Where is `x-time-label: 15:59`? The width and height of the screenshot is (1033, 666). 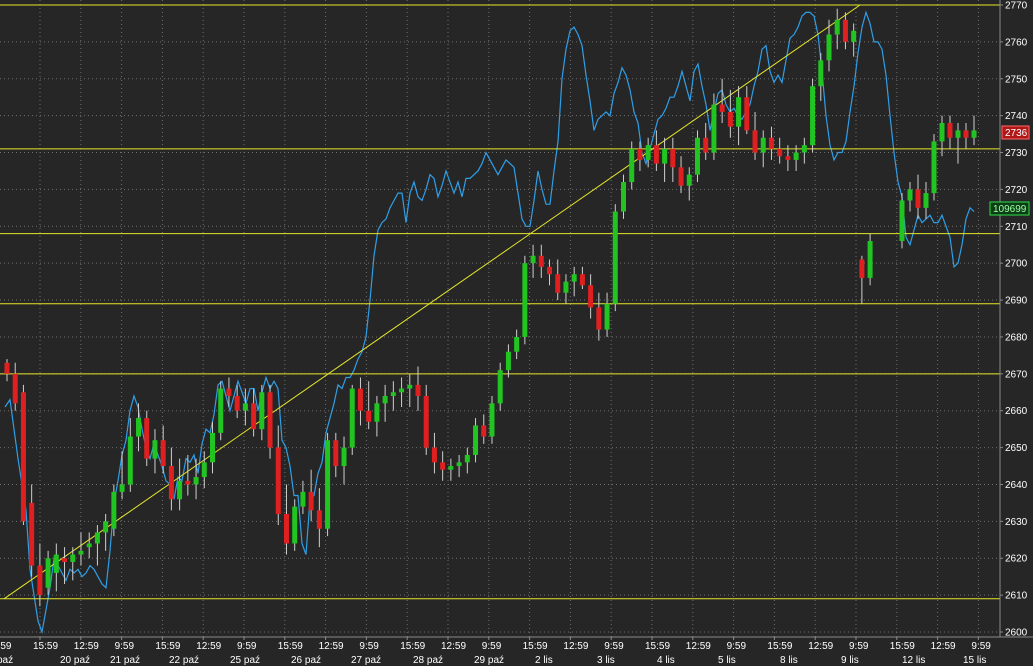
x-time-label: 15:59 is located at coordinates (657, 646).